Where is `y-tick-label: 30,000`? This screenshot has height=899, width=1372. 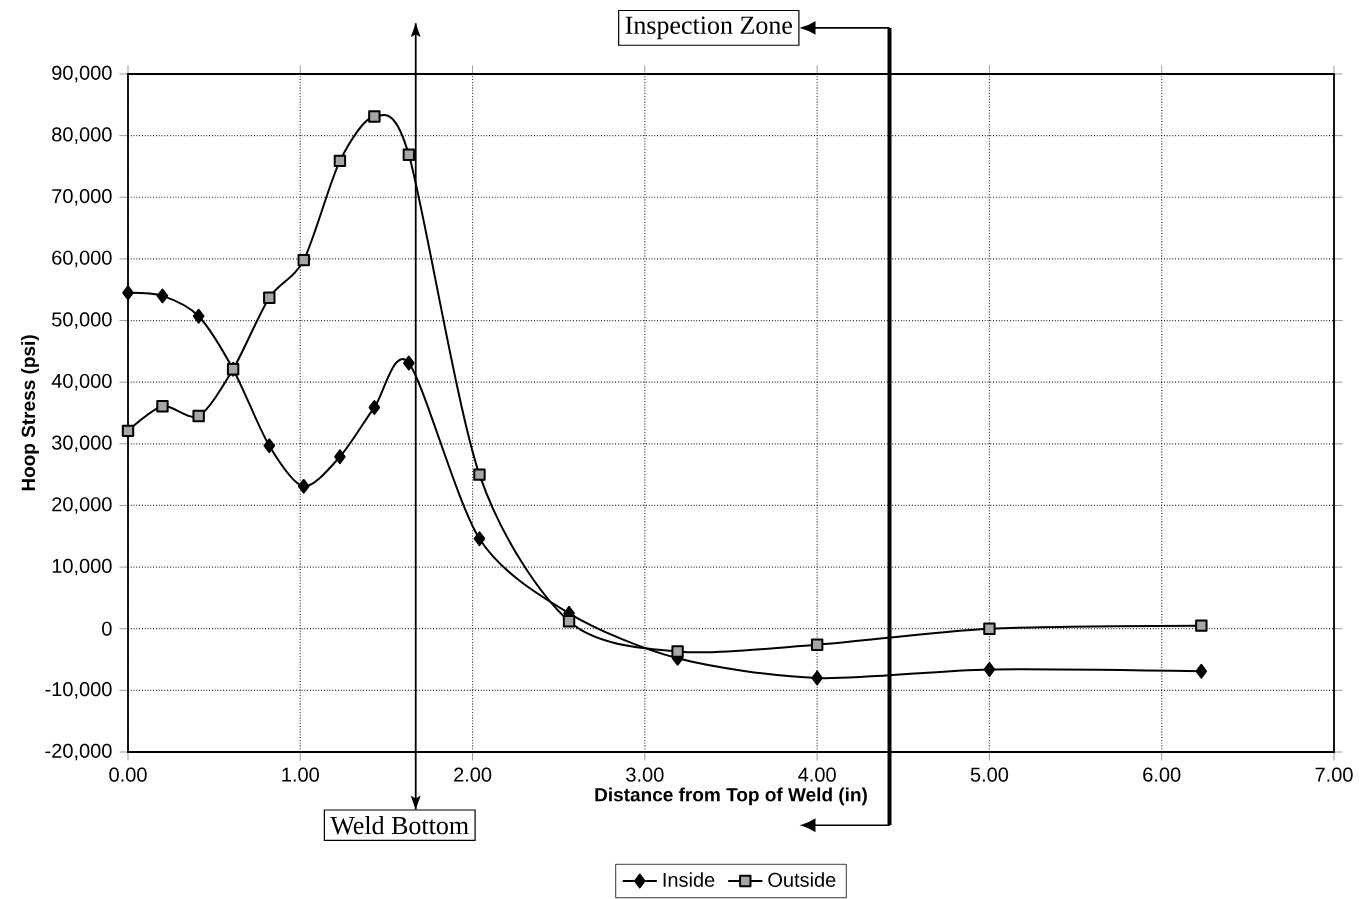
y-tick-label: 30,000 is located at coordinates (81, 444).